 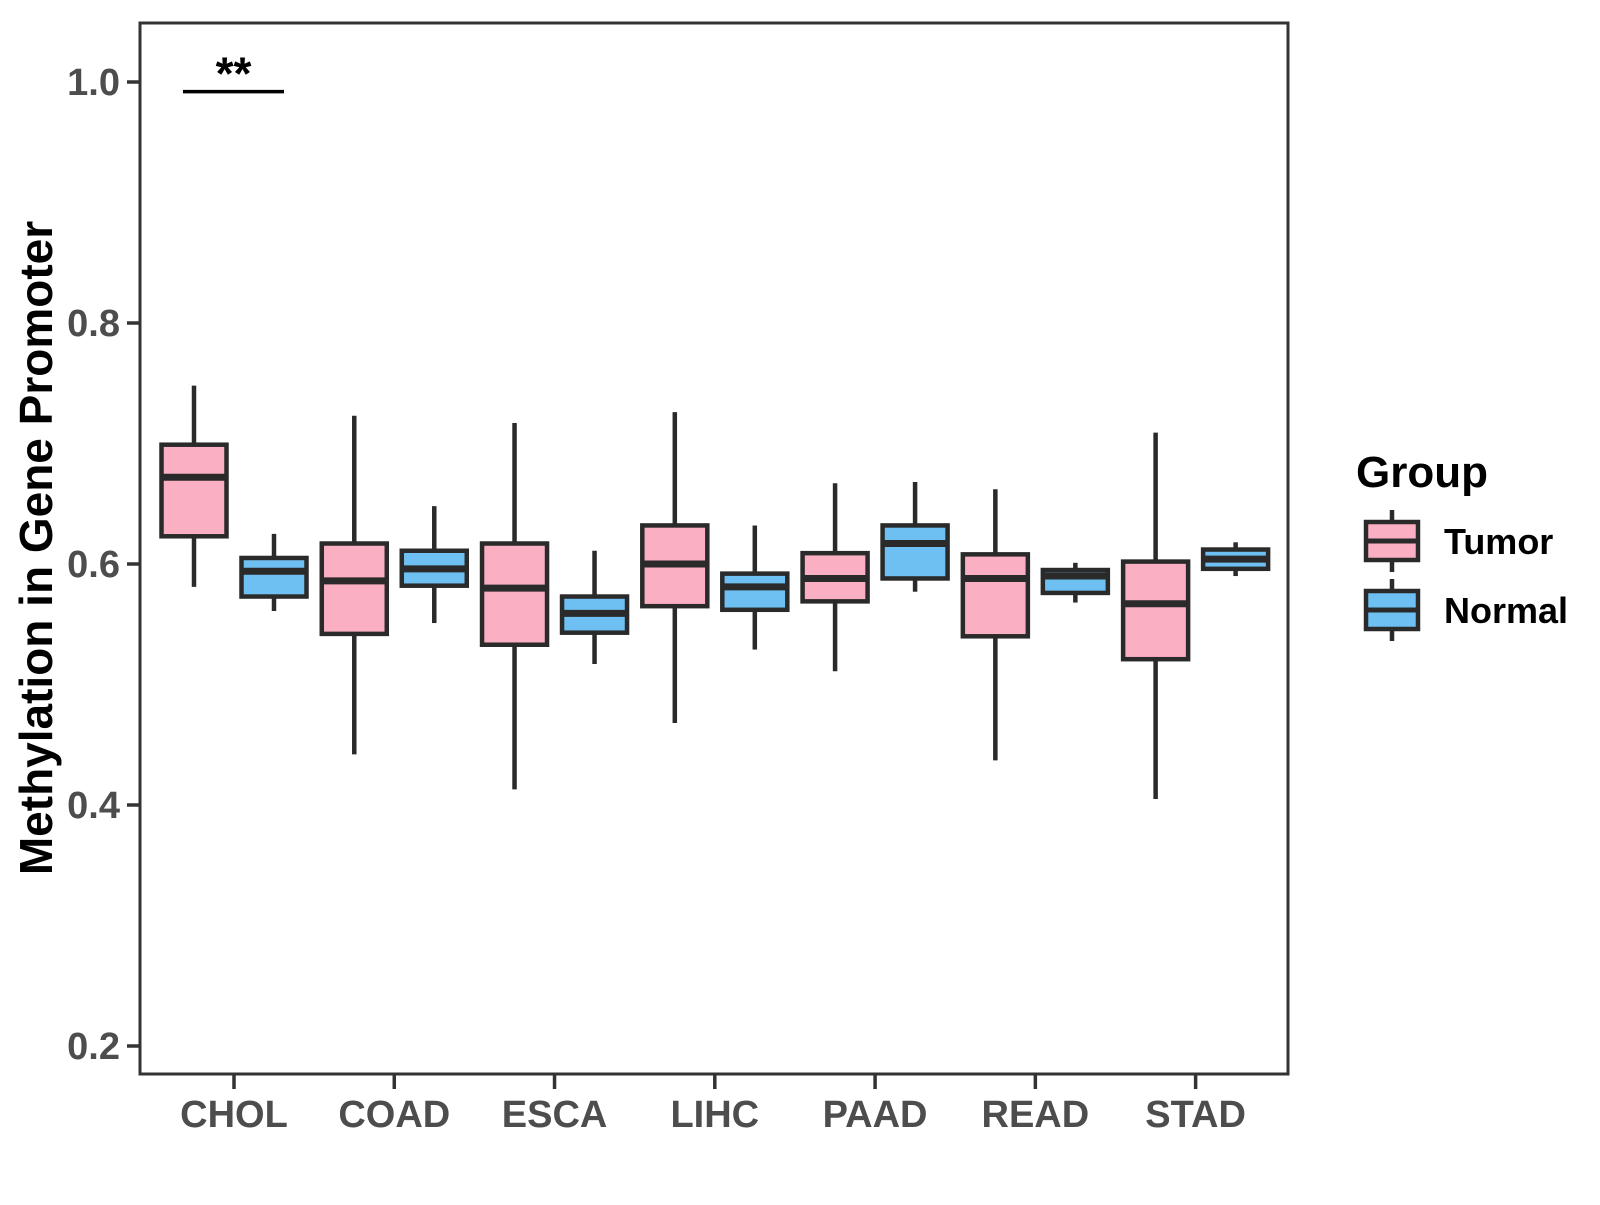 I want to click on y-axis-title: Methylation in Gene Promoter, so click(x=36, y=548).